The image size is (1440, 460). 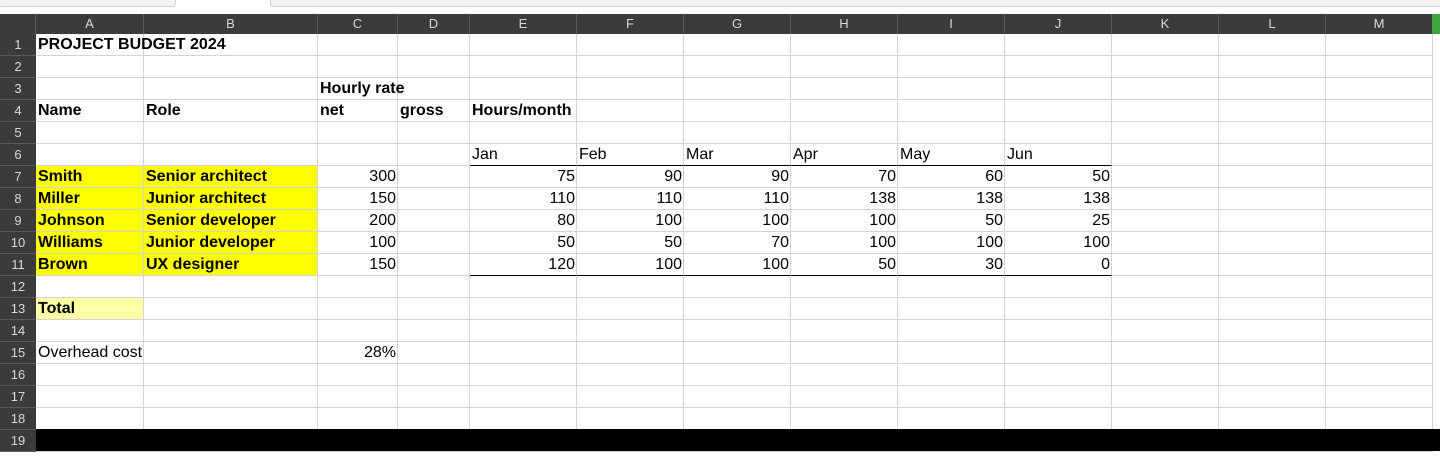 What do you see at coordinates (434, 243) in the screenshot?
I see `cell-D10` at bounding box center [434, 243].